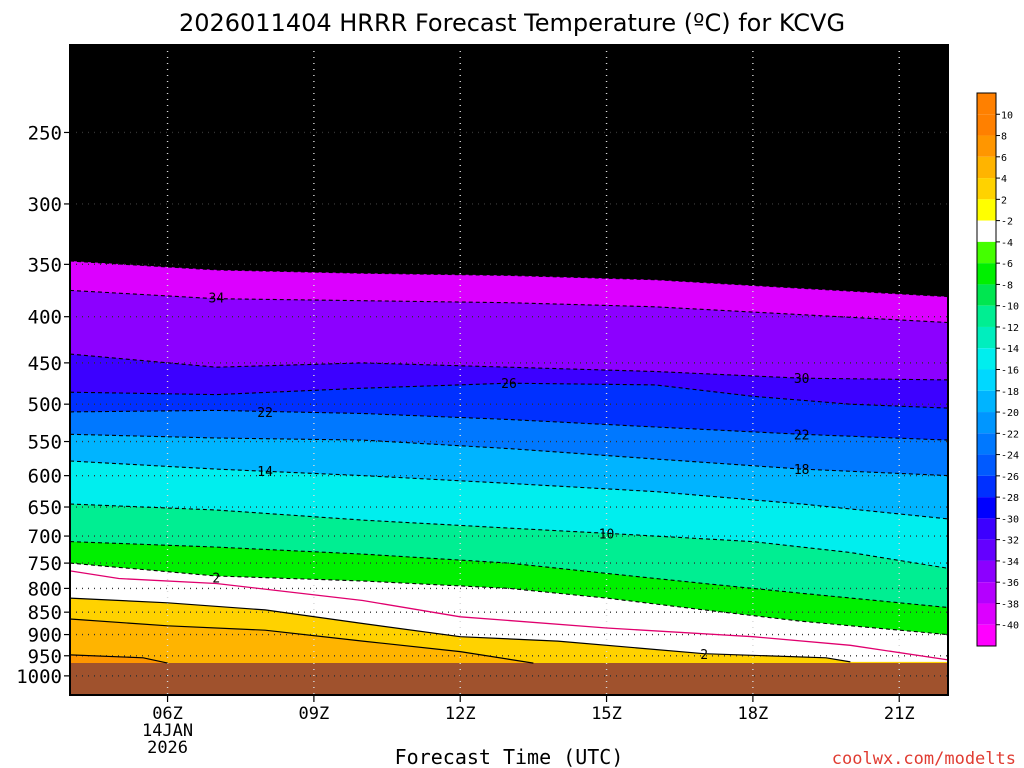  Describe the element at coordinates (45, 657) in the screenshot. I see `y-tick-label: 950` at that location.